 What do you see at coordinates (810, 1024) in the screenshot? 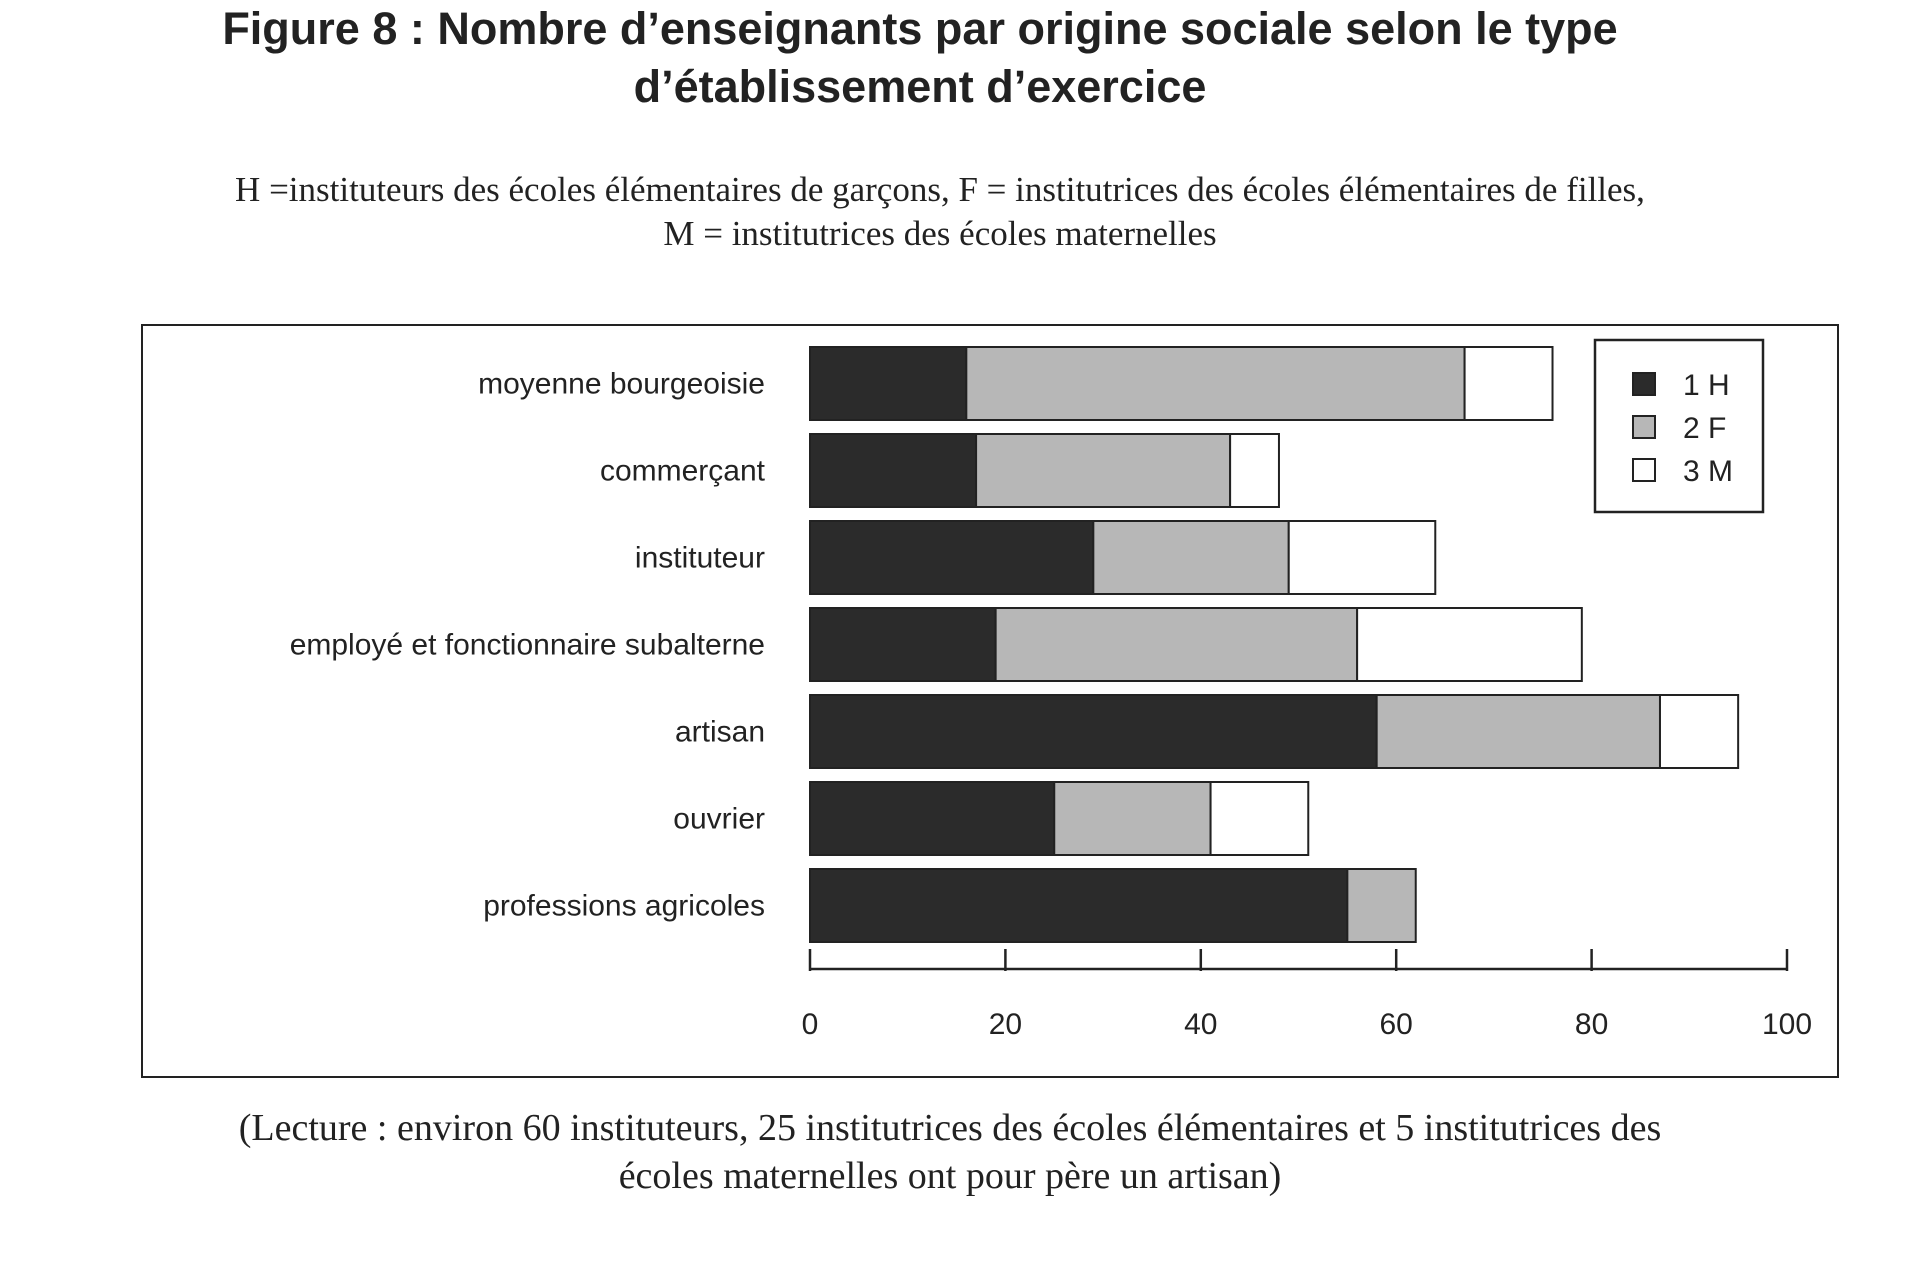
I see `x-tick-label: 0` at bounding box center [810, 1024].